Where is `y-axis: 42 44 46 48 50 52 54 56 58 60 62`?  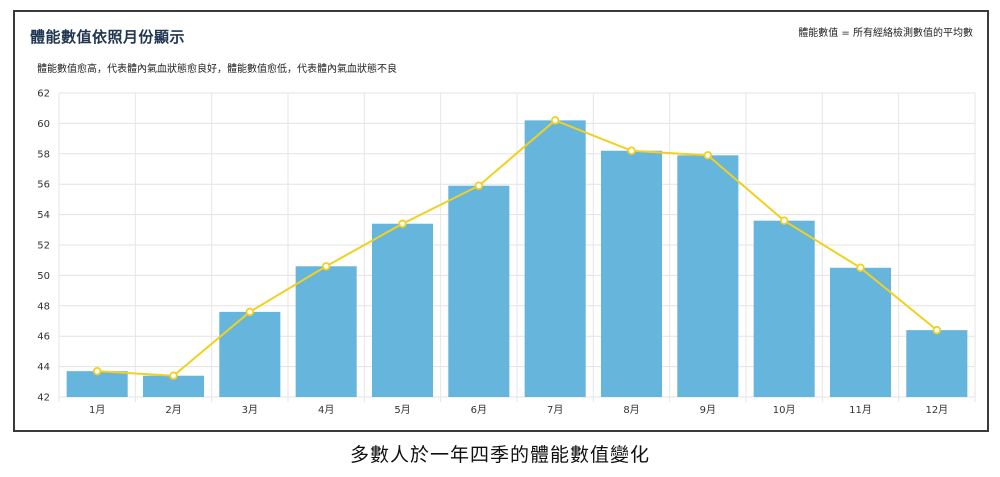 y-axis: 42 44 46 48 50 52 54 56 58 60 62 is located at coordinates (43, 246).